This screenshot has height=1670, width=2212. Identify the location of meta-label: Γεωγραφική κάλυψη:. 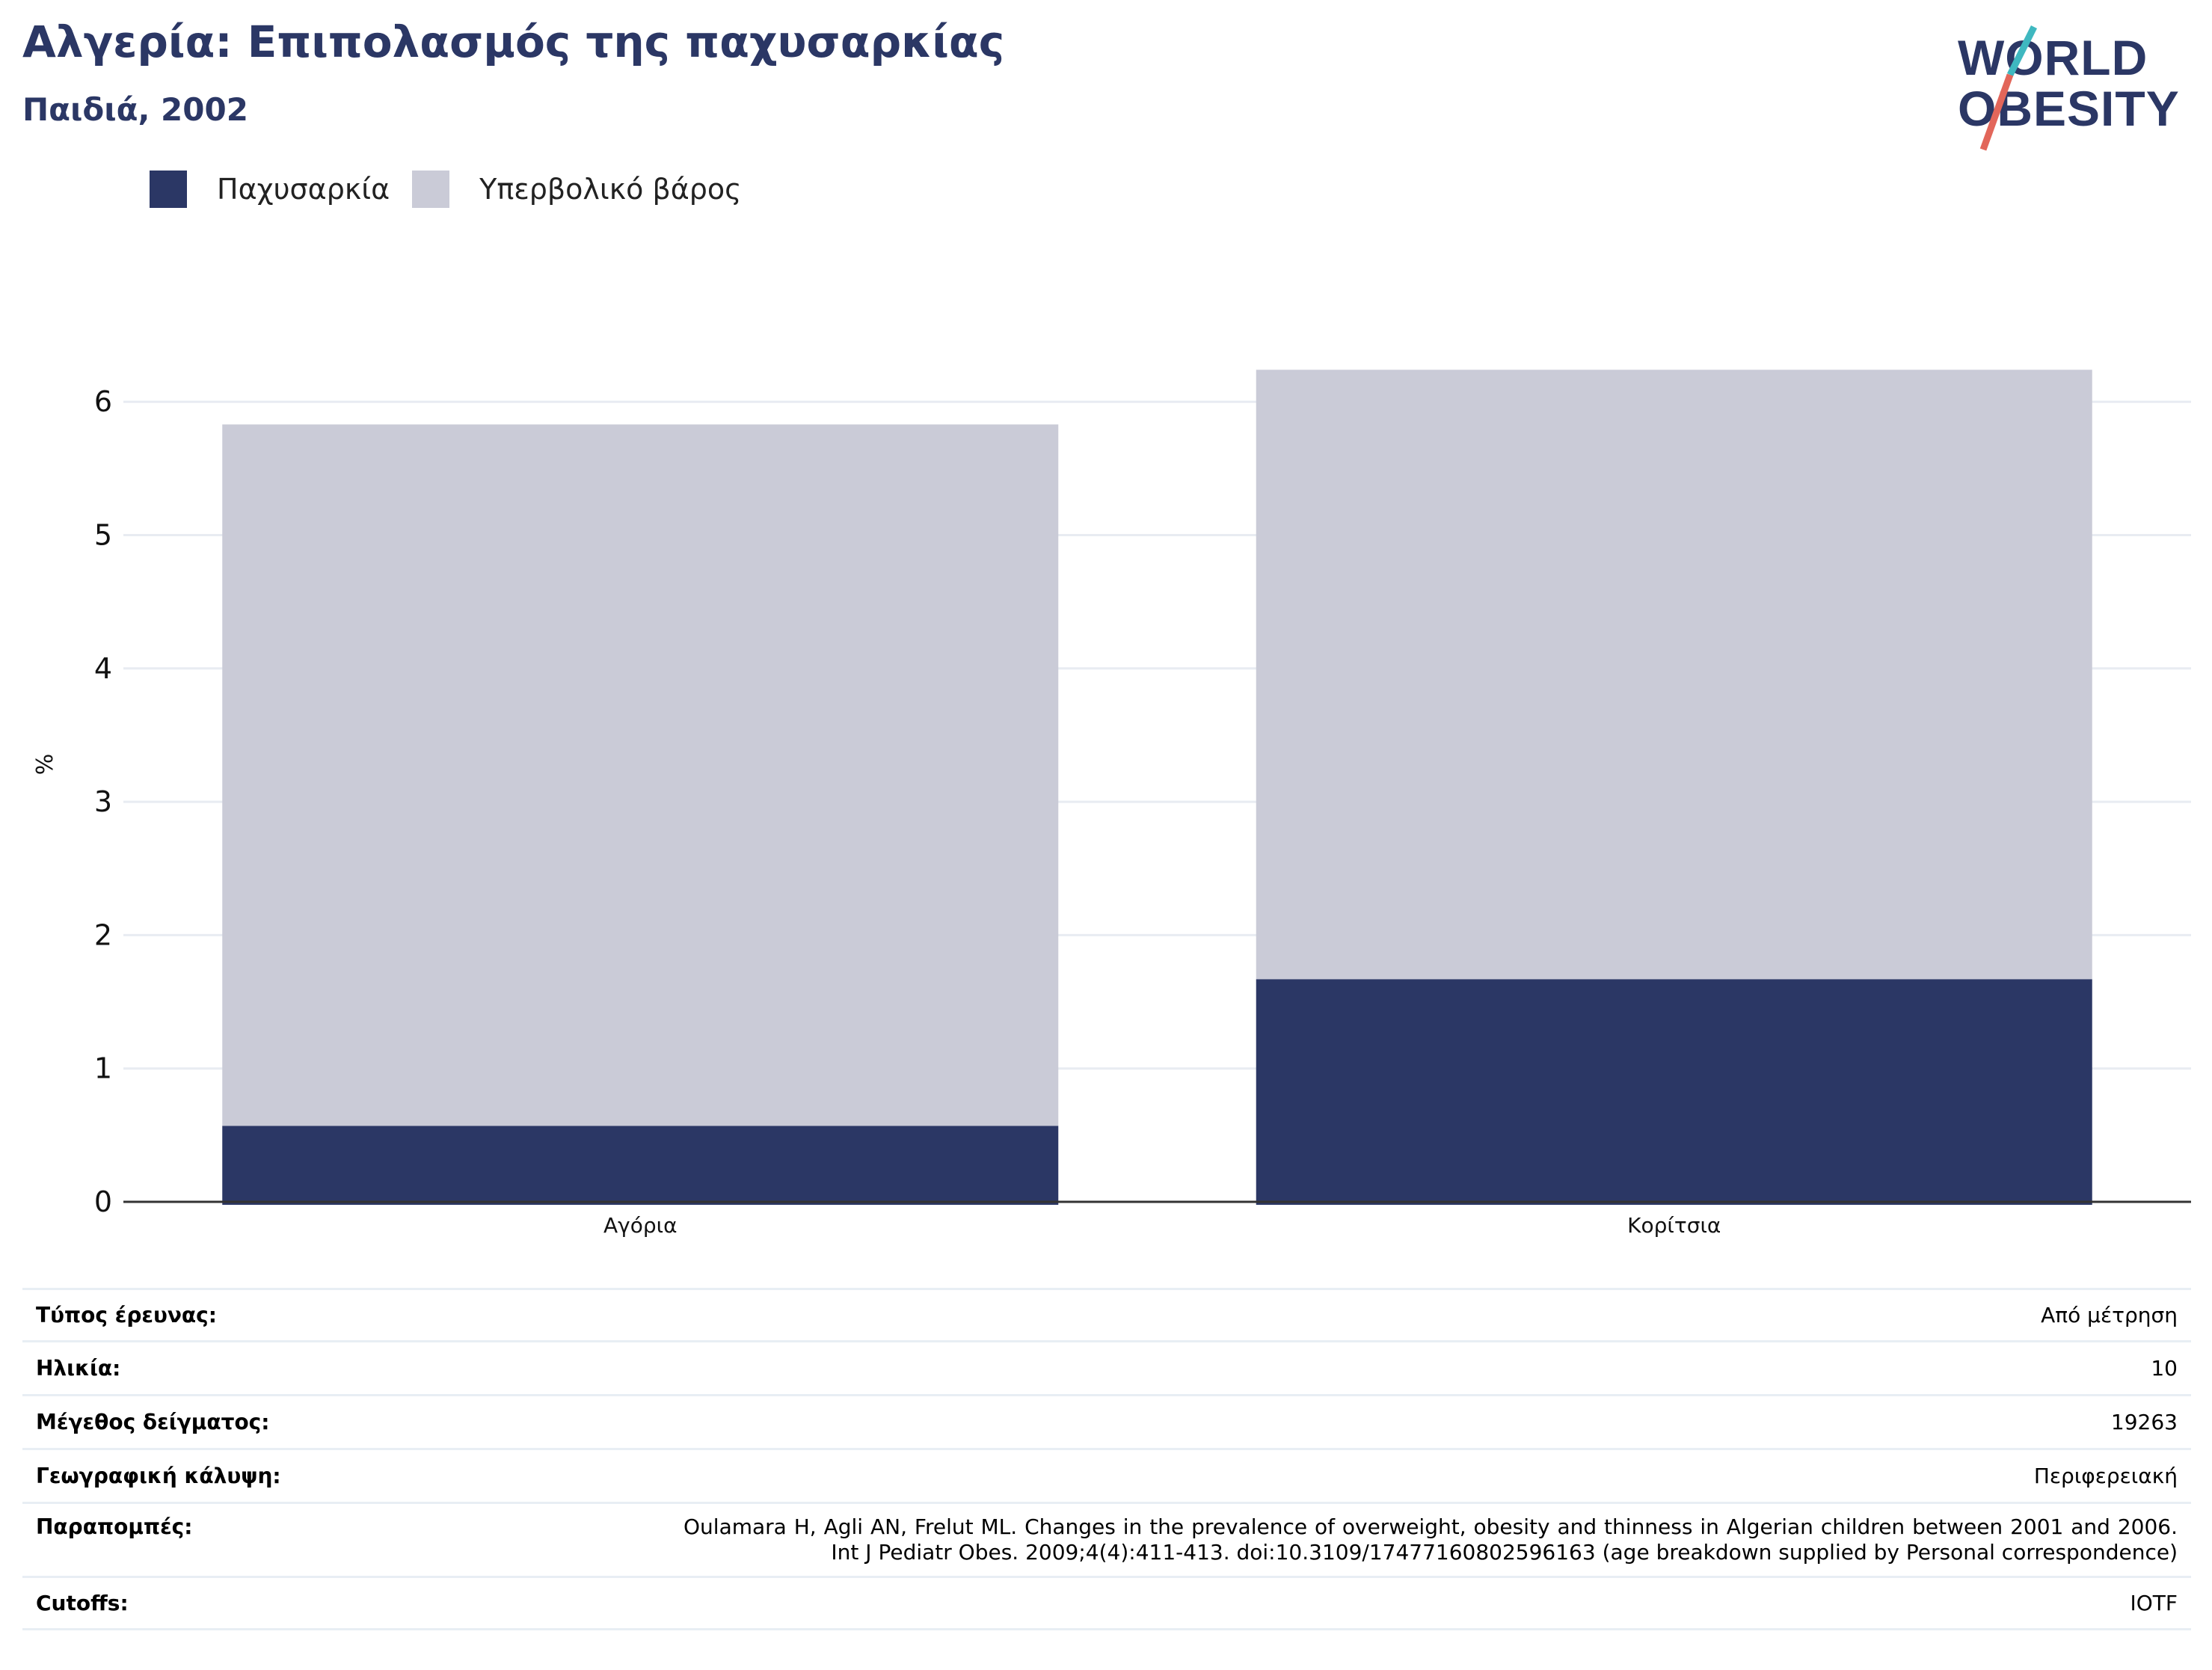
(260, 1475).